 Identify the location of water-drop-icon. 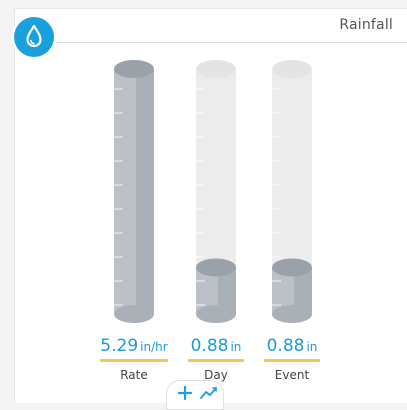
(34, 37).